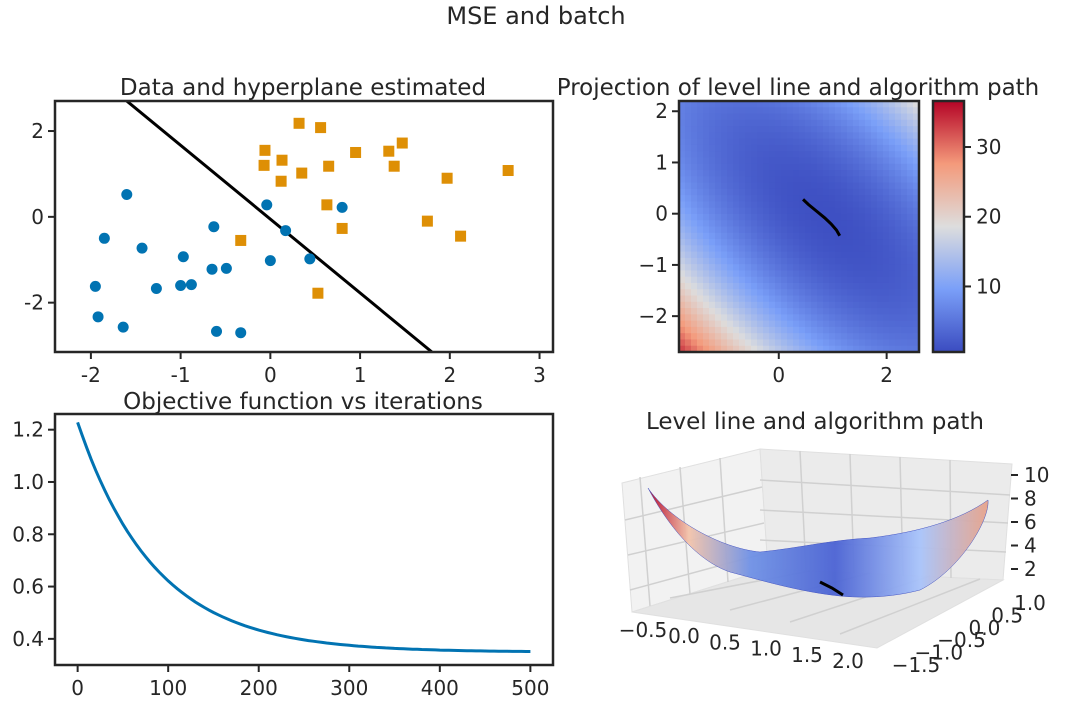 The height and width of the screenshot is (709, 1072). What do you see at coordinates (1030, 546) in the screenshot?
I see `surface-z-tick-label: 4` at bounding box center [1030, 546].